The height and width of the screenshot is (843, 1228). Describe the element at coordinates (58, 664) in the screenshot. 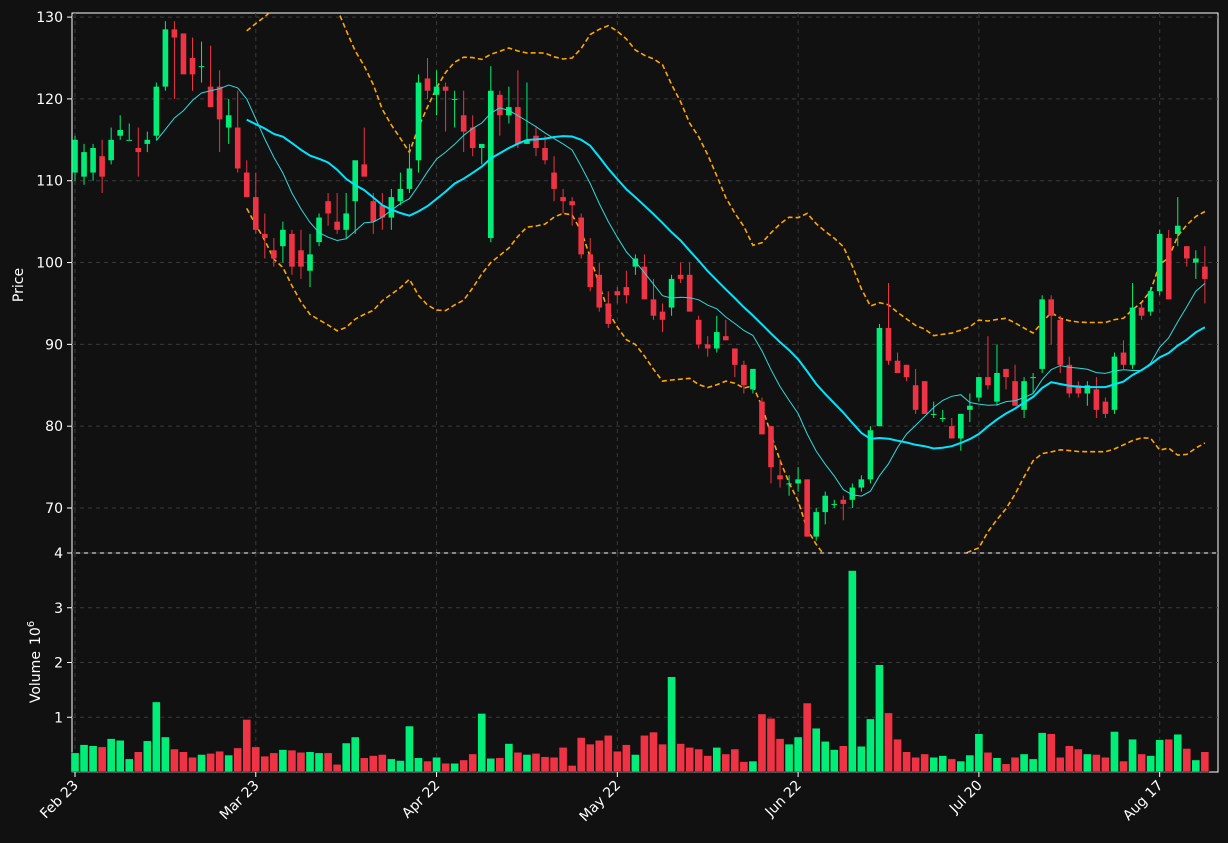

I see `volume-tick-label: 2` at that location.